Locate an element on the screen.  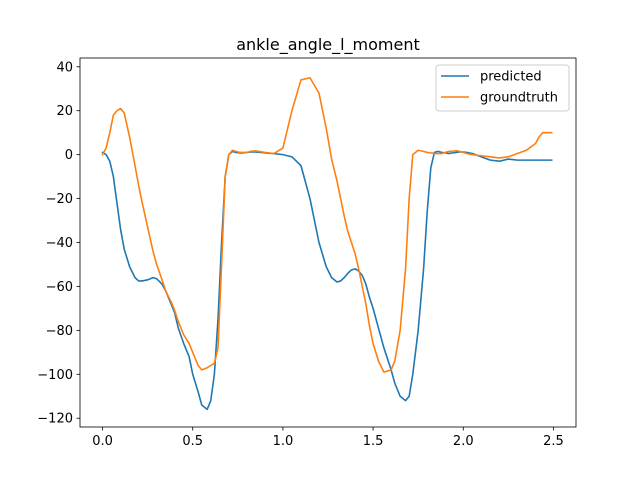
legend-label-groundtruth: groundtruth is located at coordinates (519, 98).